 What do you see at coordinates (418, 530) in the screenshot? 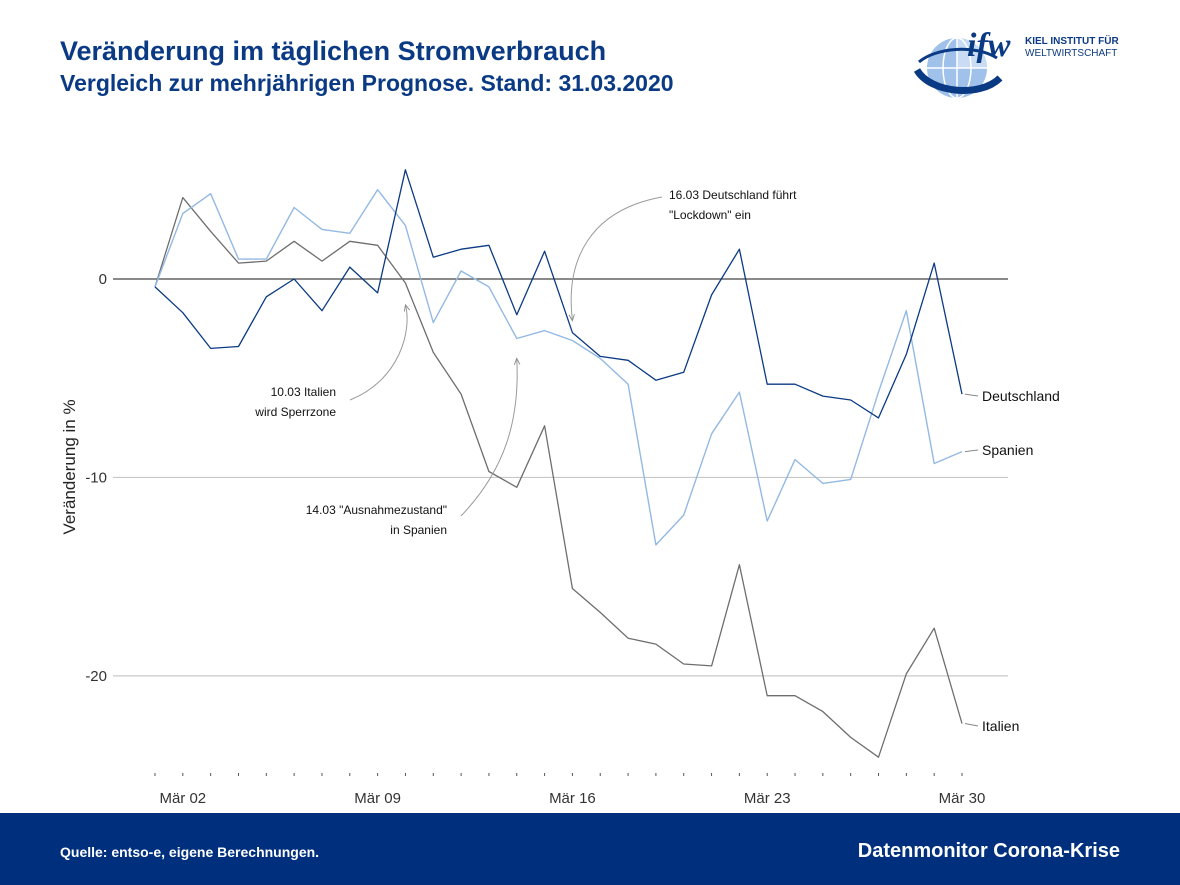
I see `annotation-spanien-text: in Spanien` at bounding box center [418, 530].